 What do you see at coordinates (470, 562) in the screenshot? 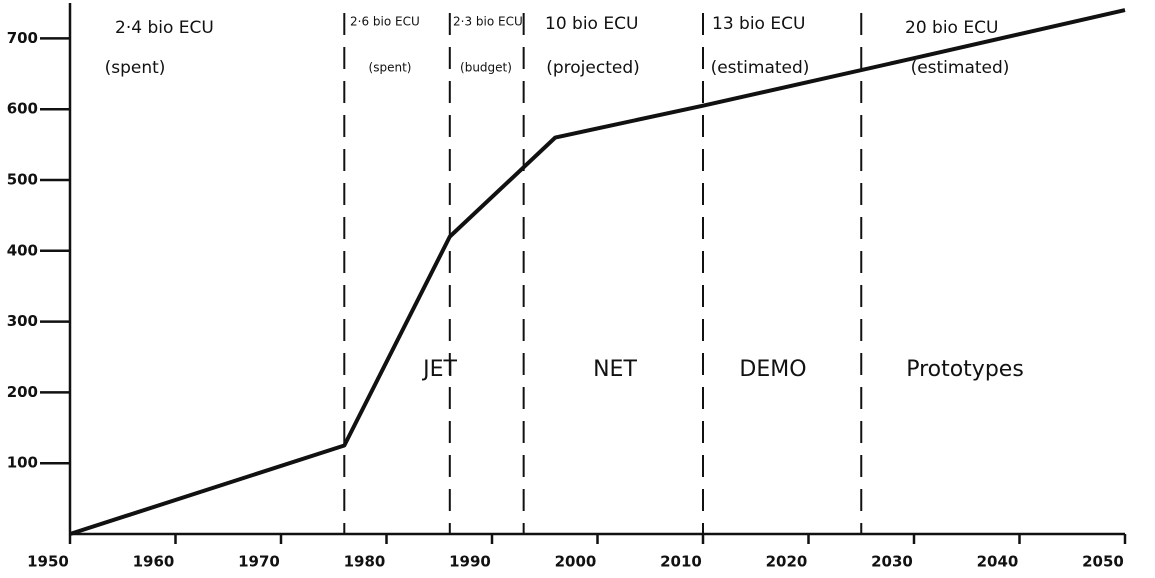
I see `x-tick-label: 1990` at bounding box center [470, 562].